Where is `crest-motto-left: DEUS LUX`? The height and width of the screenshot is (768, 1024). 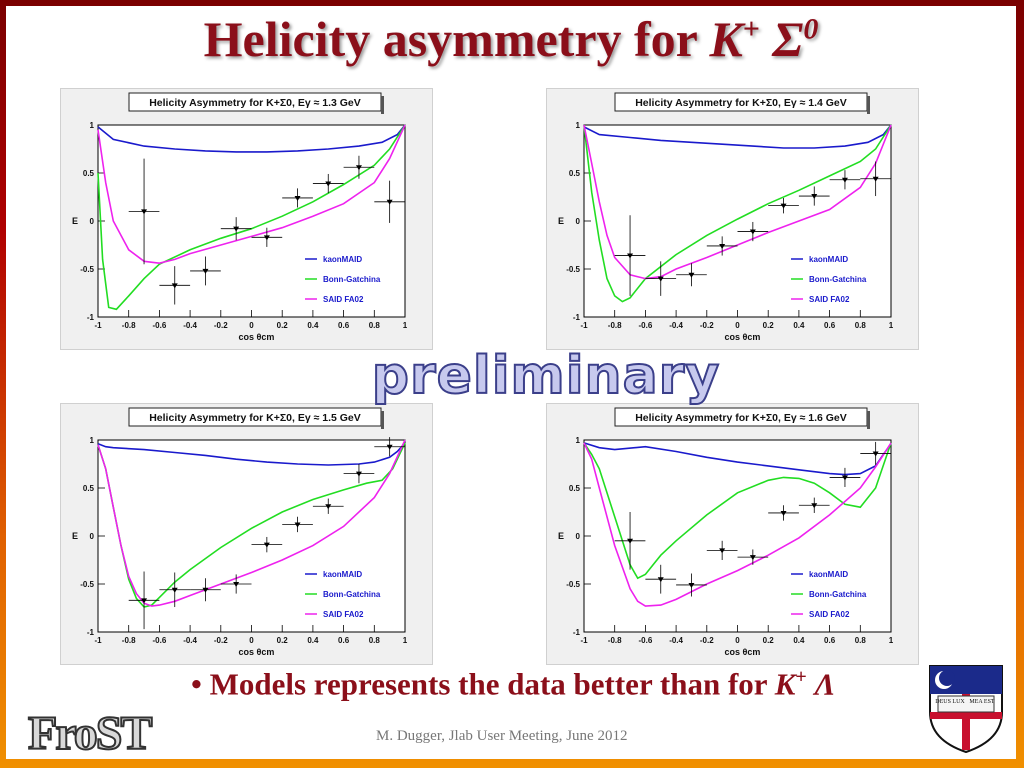 crest-motto-left: DEUS LUX is located at coordinates (950, 702).